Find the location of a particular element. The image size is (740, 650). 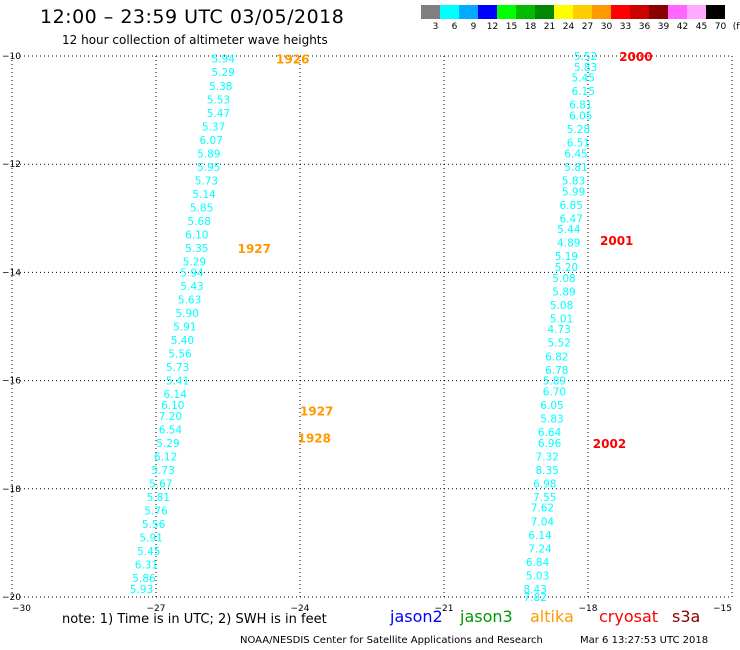

wave-height-value: 6.15 is located at coordinates (583, 92).